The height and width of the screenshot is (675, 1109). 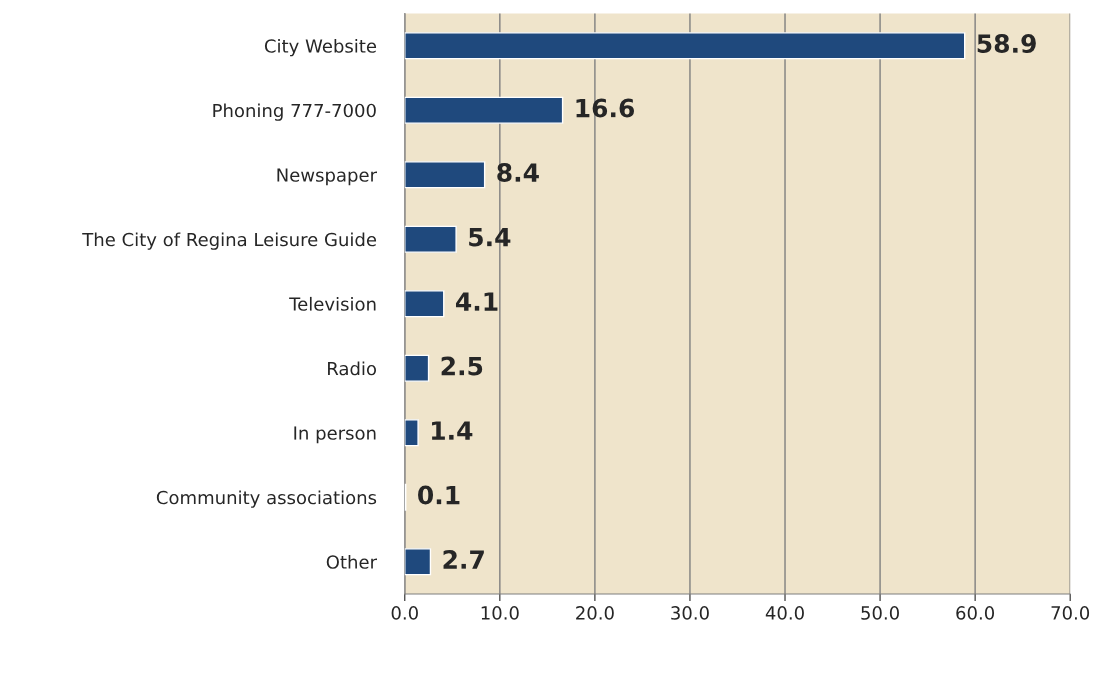 I want to click on x-tick-label: 60.0, so click(x=975, y=613).